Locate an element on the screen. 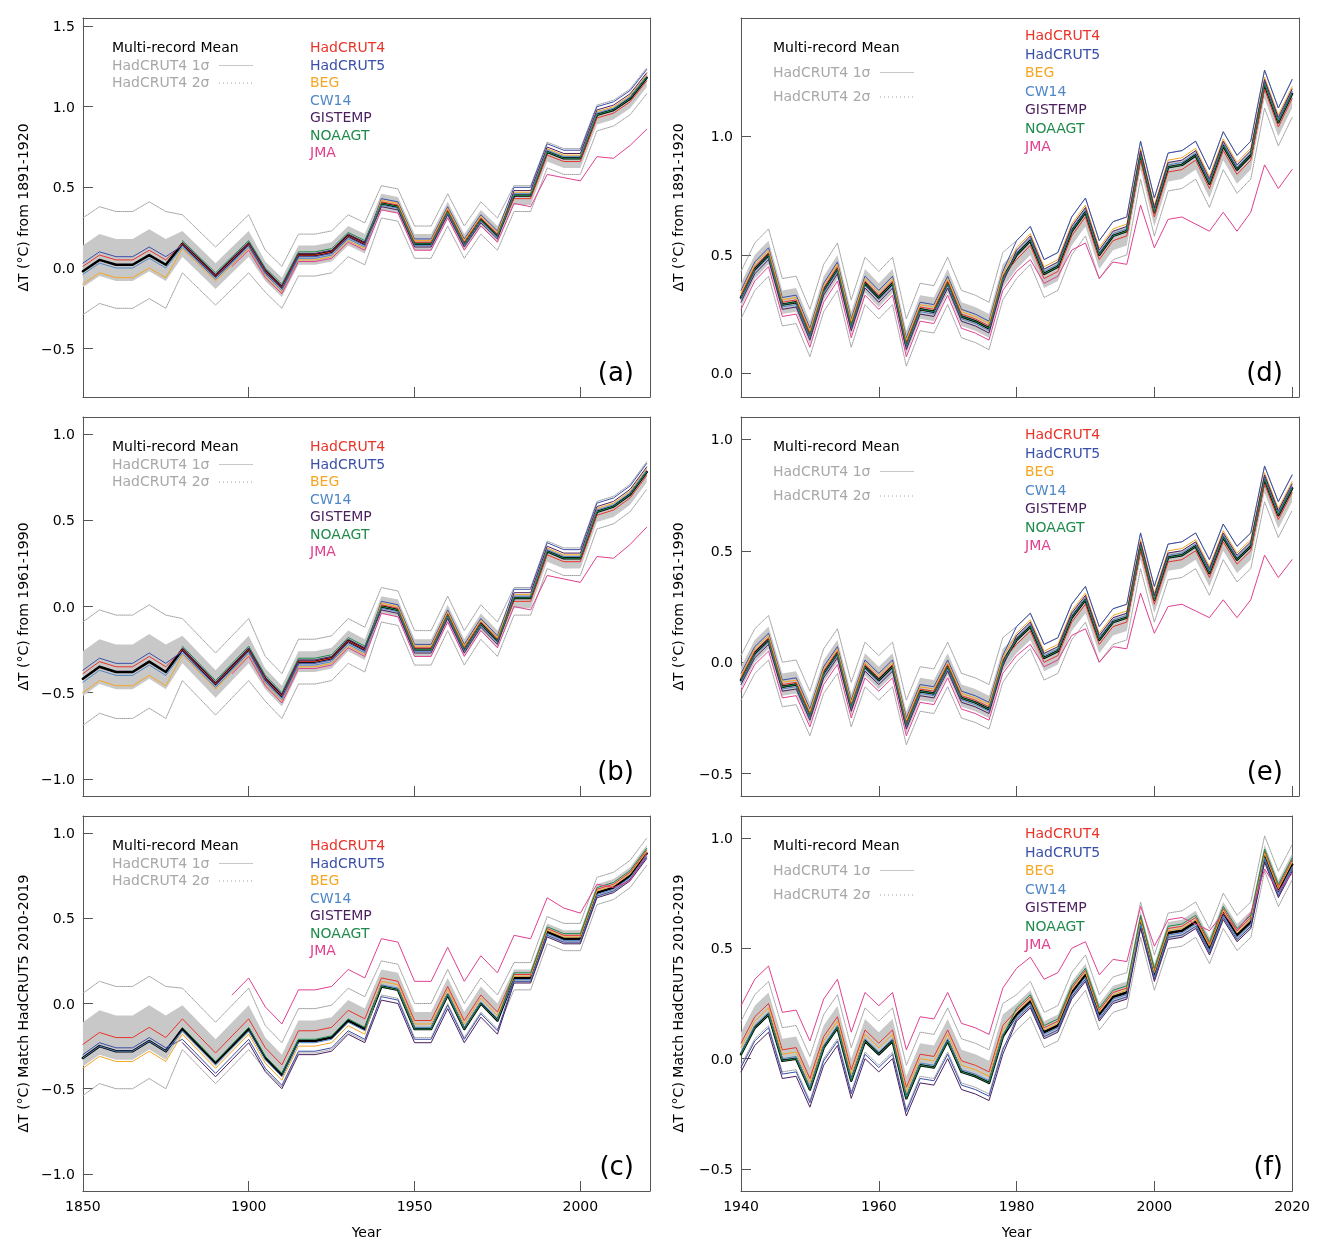 Image resolution: width=1326 pixels, height=1249 pixels. annotation: (b) is located at coordinates (616, 771).